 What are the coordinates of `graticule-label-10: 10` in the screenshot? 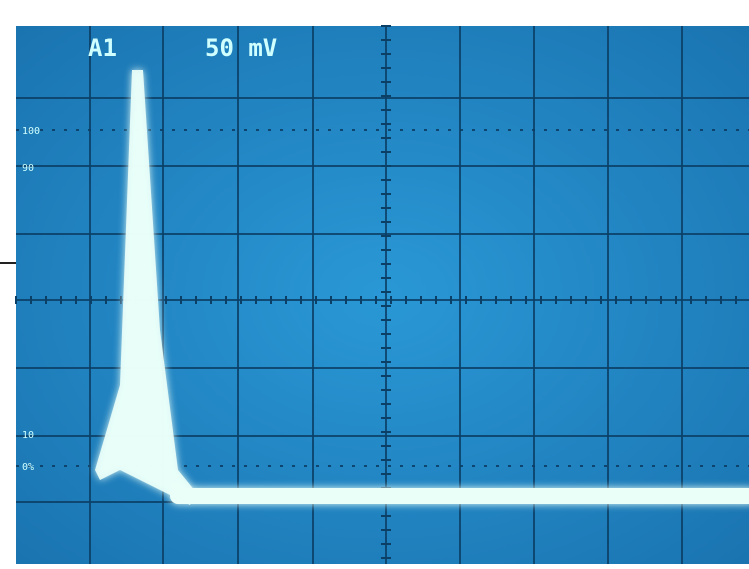 It's located at (28, 435).